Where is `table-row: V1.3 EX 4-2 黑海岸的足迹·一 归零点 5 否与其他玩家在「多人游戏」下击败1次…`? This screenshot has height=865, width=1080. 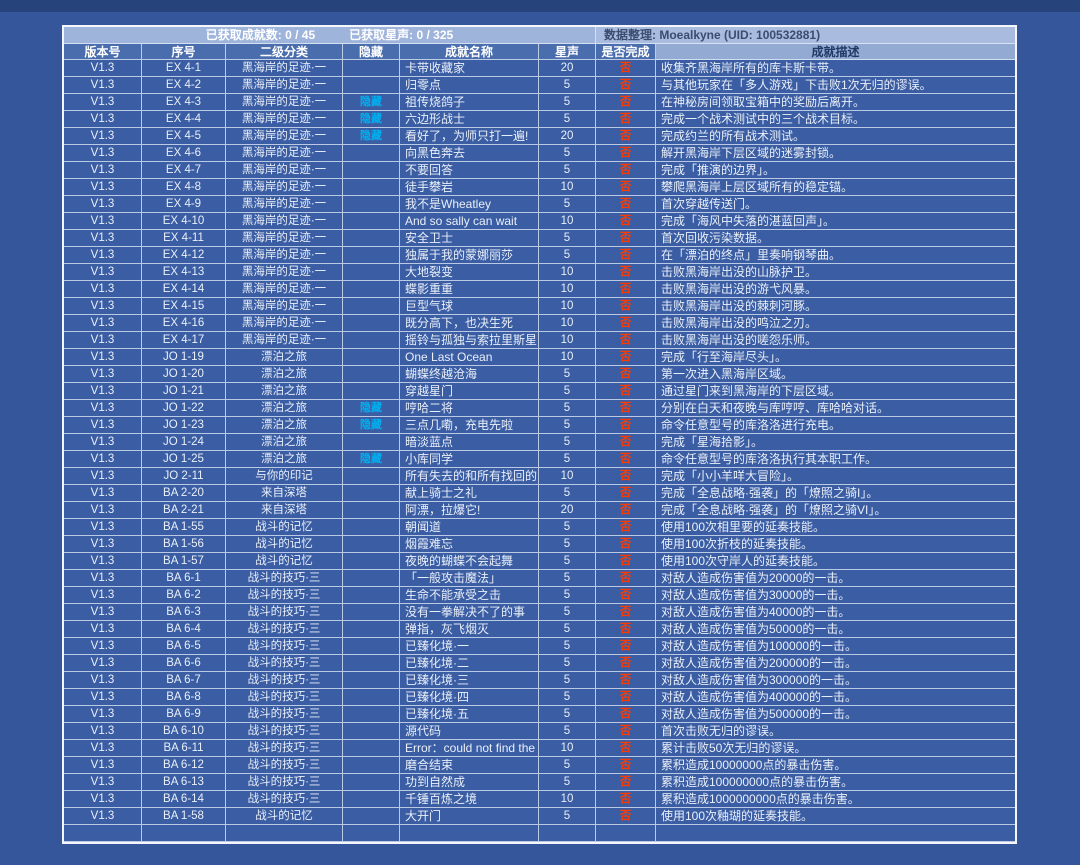 table-row: V1.3 EX 4-2 黑海岸的足迹·一 归零点 5 否与其他玩家在「多人游戏」下击败1次… is located at coordinates (539, 85).